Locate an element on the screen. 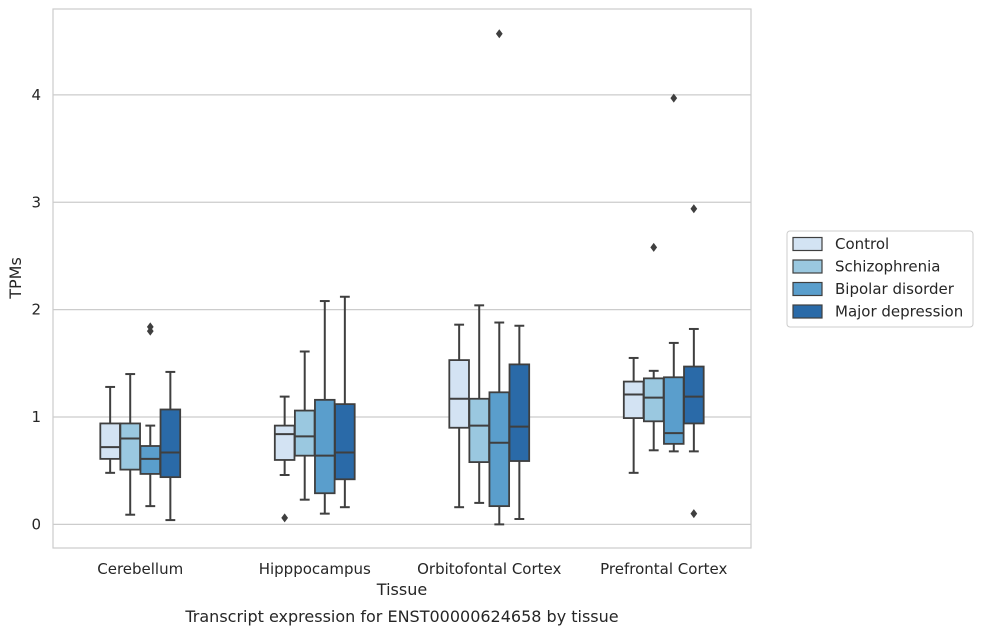 Image resolution: width=983 pixels, height=634 pixels. legend-frame is located at coordinates (880, 279).